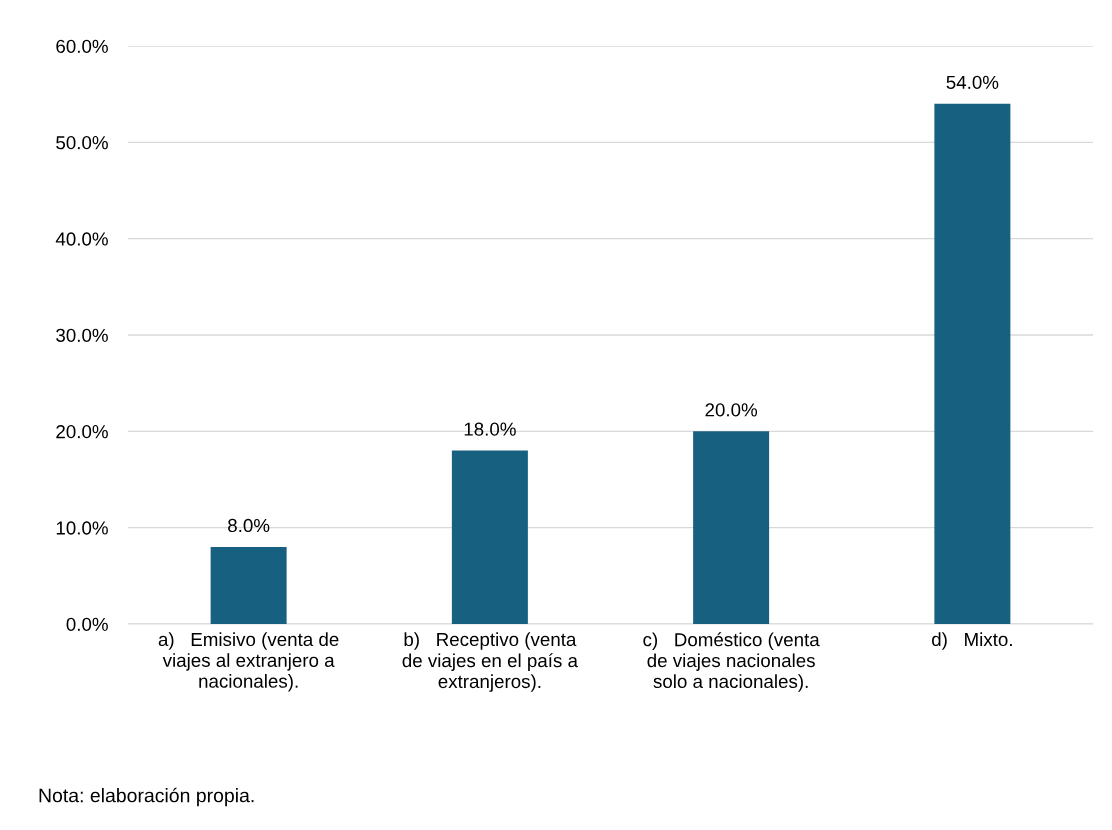  I want to click on y-tick-label: 20.0%, so click(82, 432).